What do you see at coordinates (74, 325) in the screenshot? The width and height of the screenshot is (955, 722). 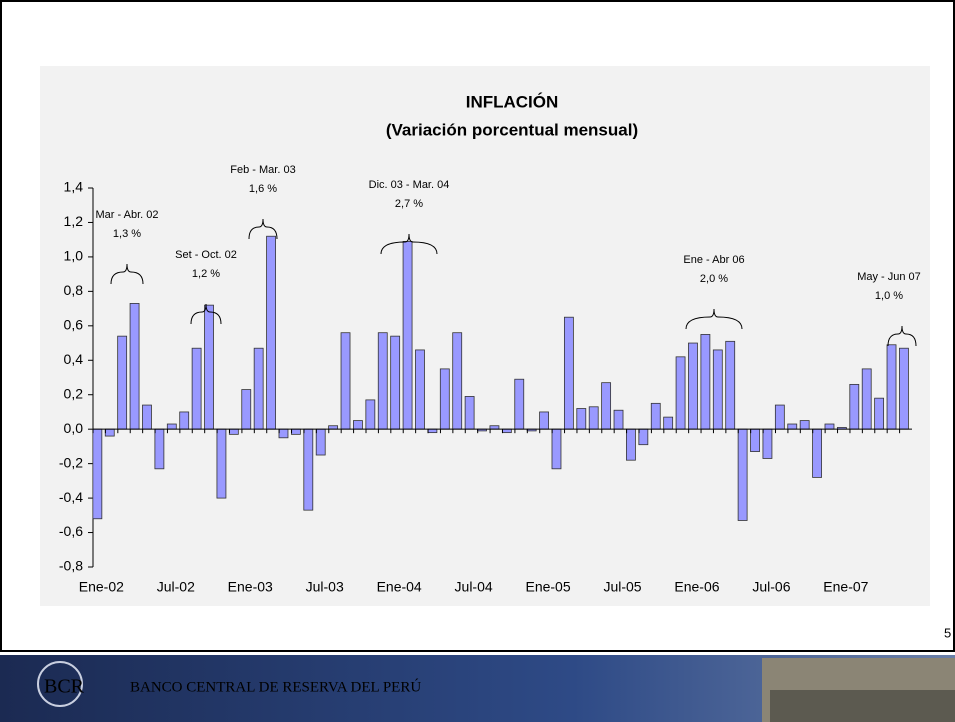 I see `y-tick-label: 0,6` at bounding box center [74, 325].